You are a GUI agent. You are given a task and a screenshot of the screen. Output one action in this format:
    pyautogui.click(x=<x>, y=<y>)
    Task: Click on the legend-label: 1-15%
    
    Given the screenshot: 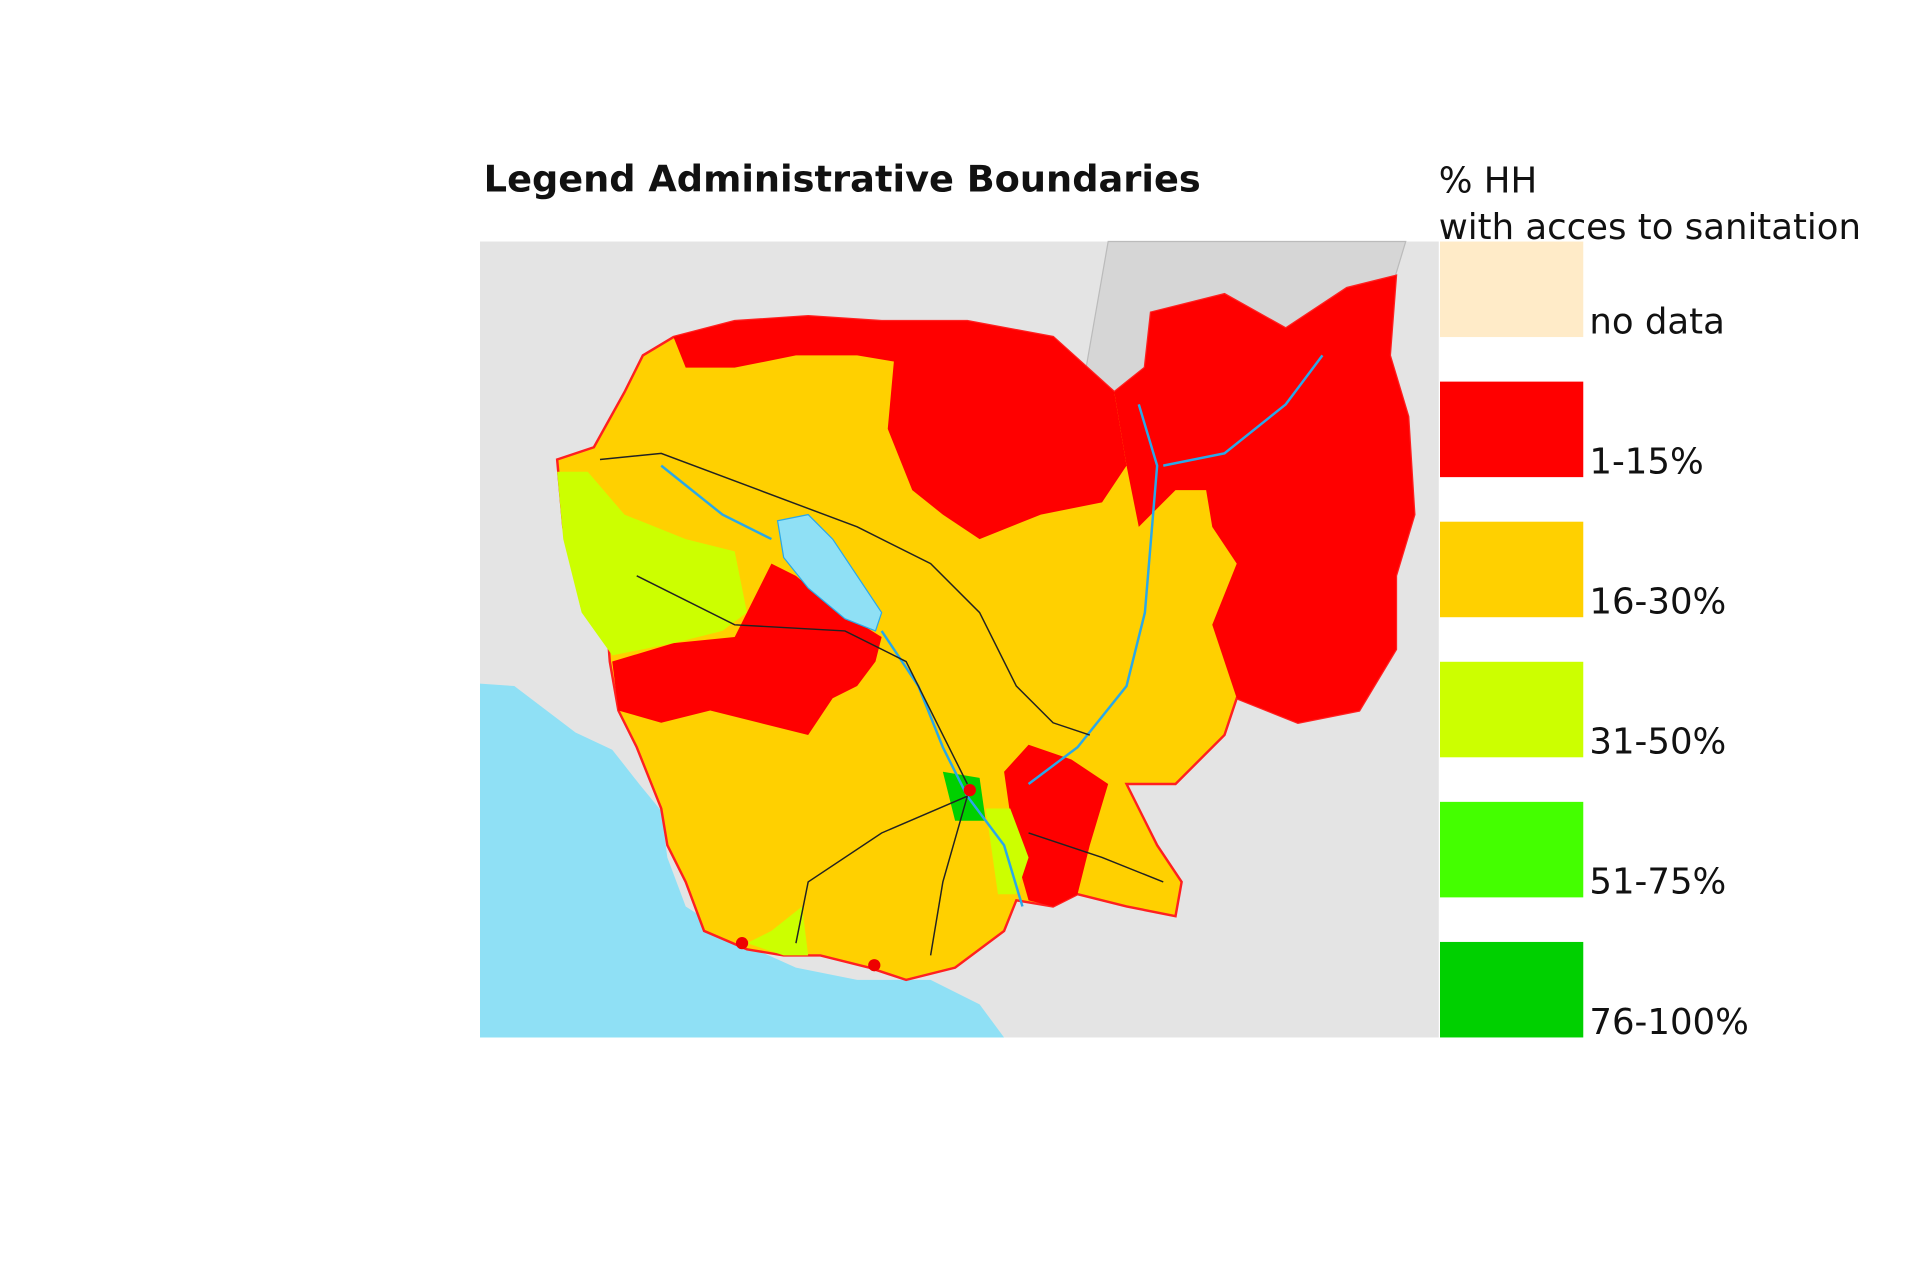 What is the action you would take?
    pyautogui.click(x=1646, y=461)
    